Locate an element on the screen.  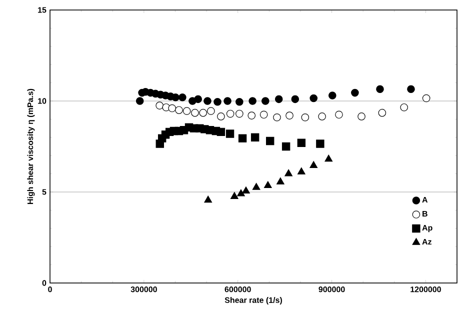
y-tick-label: 15 is located at coordinates (42, 10).